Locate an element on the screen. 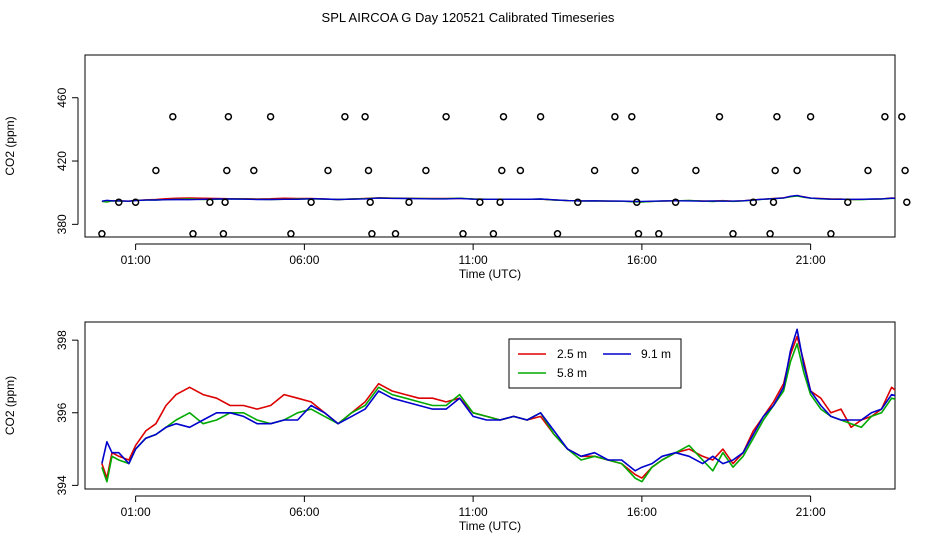 Image resolution: width=936 pixels, height=540 pixels. x-tick-label-bottom: 21:00 is located at coordinates (811, 512).